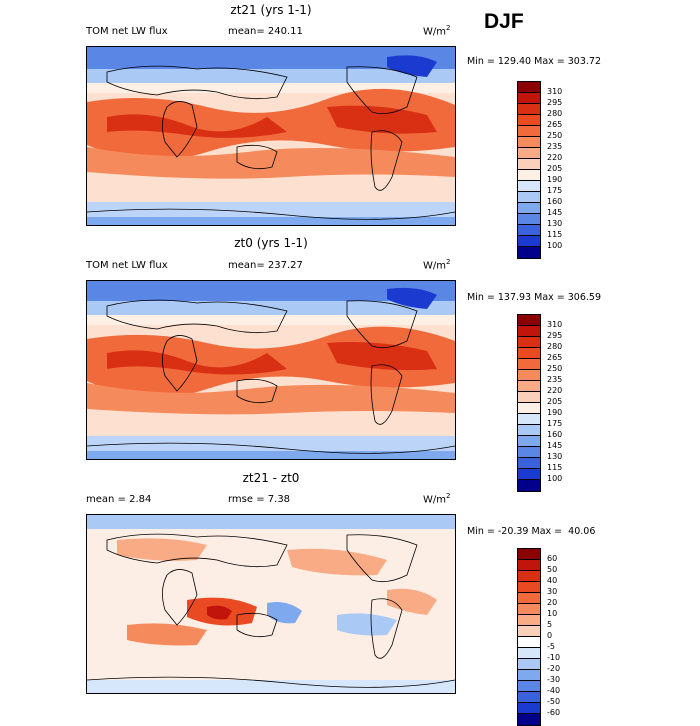  I want to click on panel-3-rmse-label: rmse = 7.38, so click(259, 499).